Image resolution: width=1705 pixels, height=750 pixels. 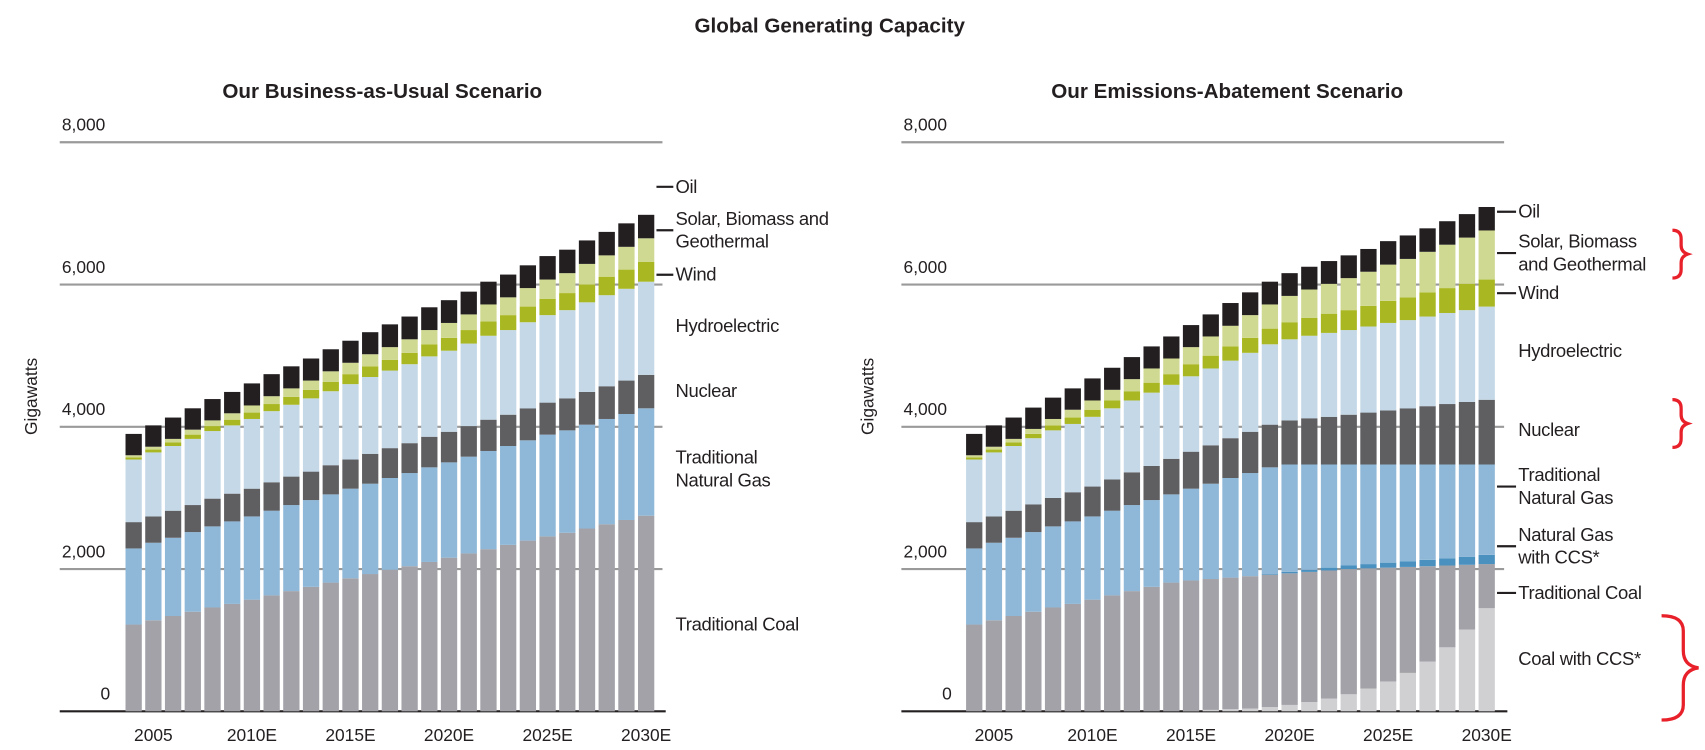 I want to click on x-tick-label: 2005, so click(x=994, y=735).